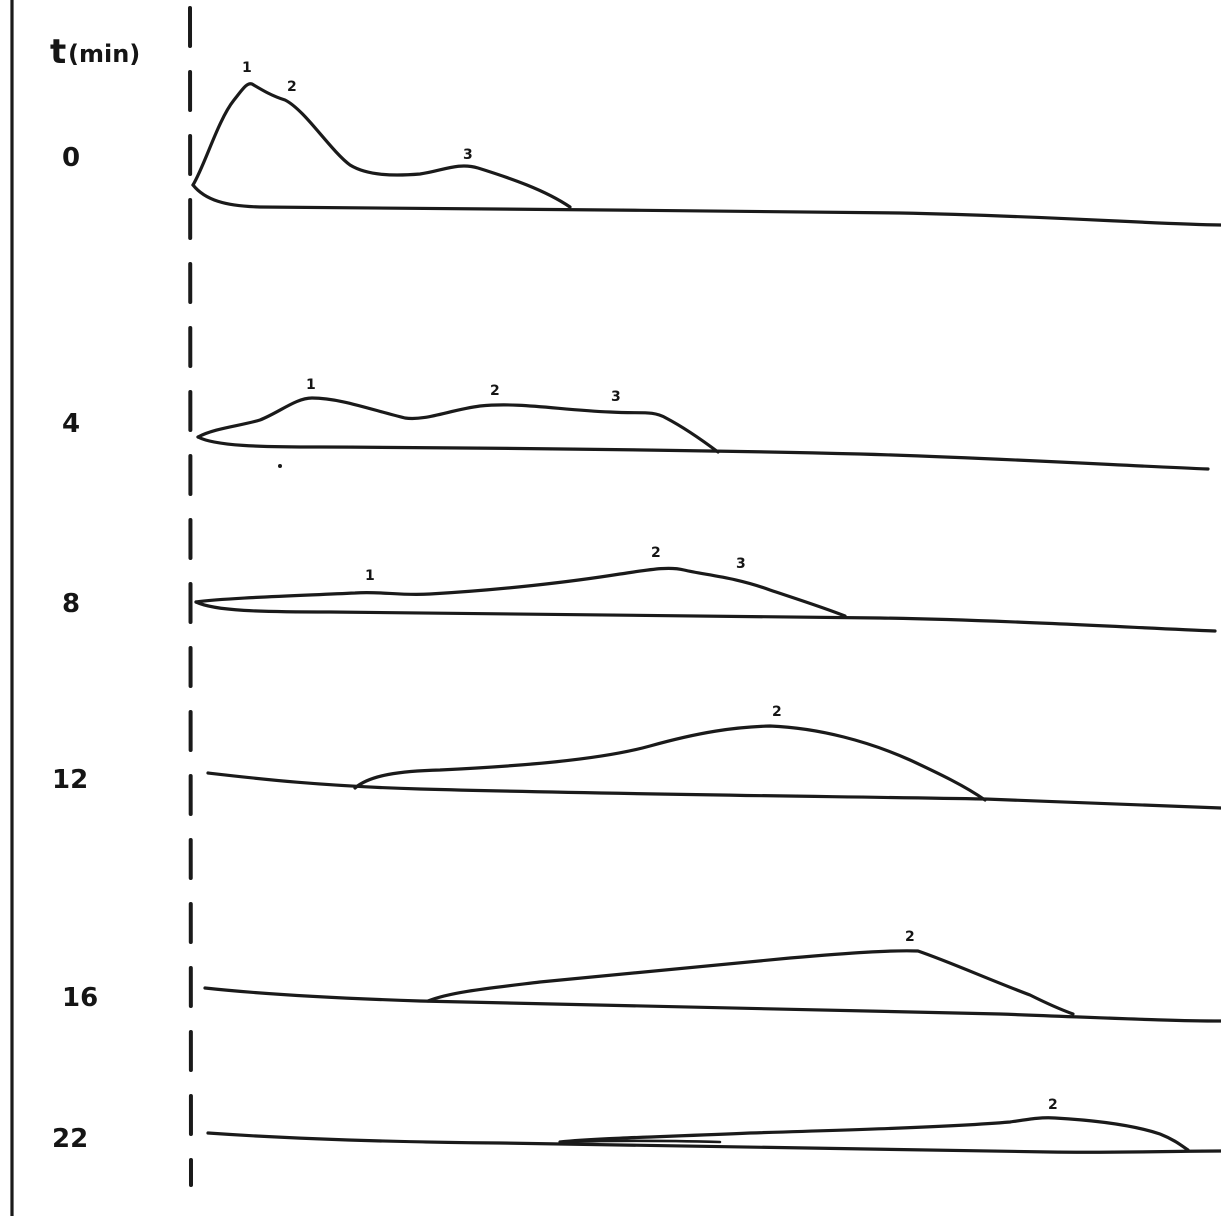  What do you see at coordinates (80, 998) in the screenshot?
I see `time-label-16: 16` at bounding box center [80, 998].